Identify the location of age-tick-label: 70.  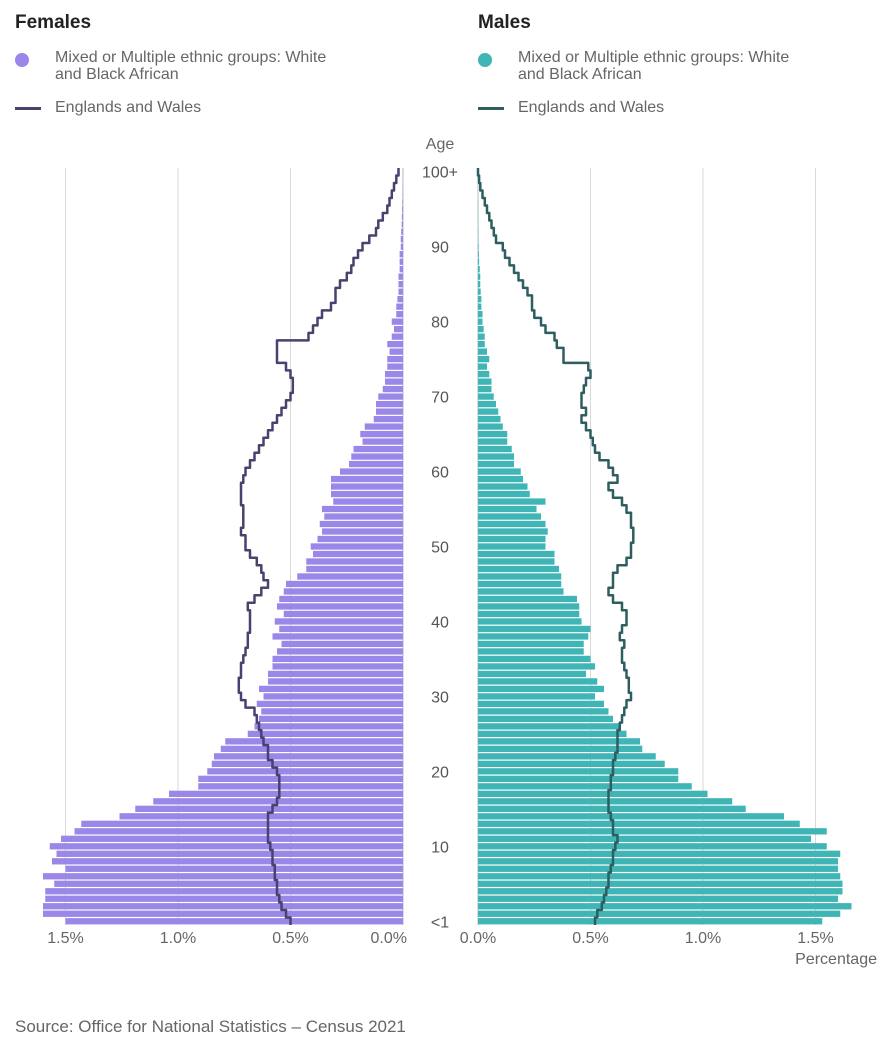
(440, 398).